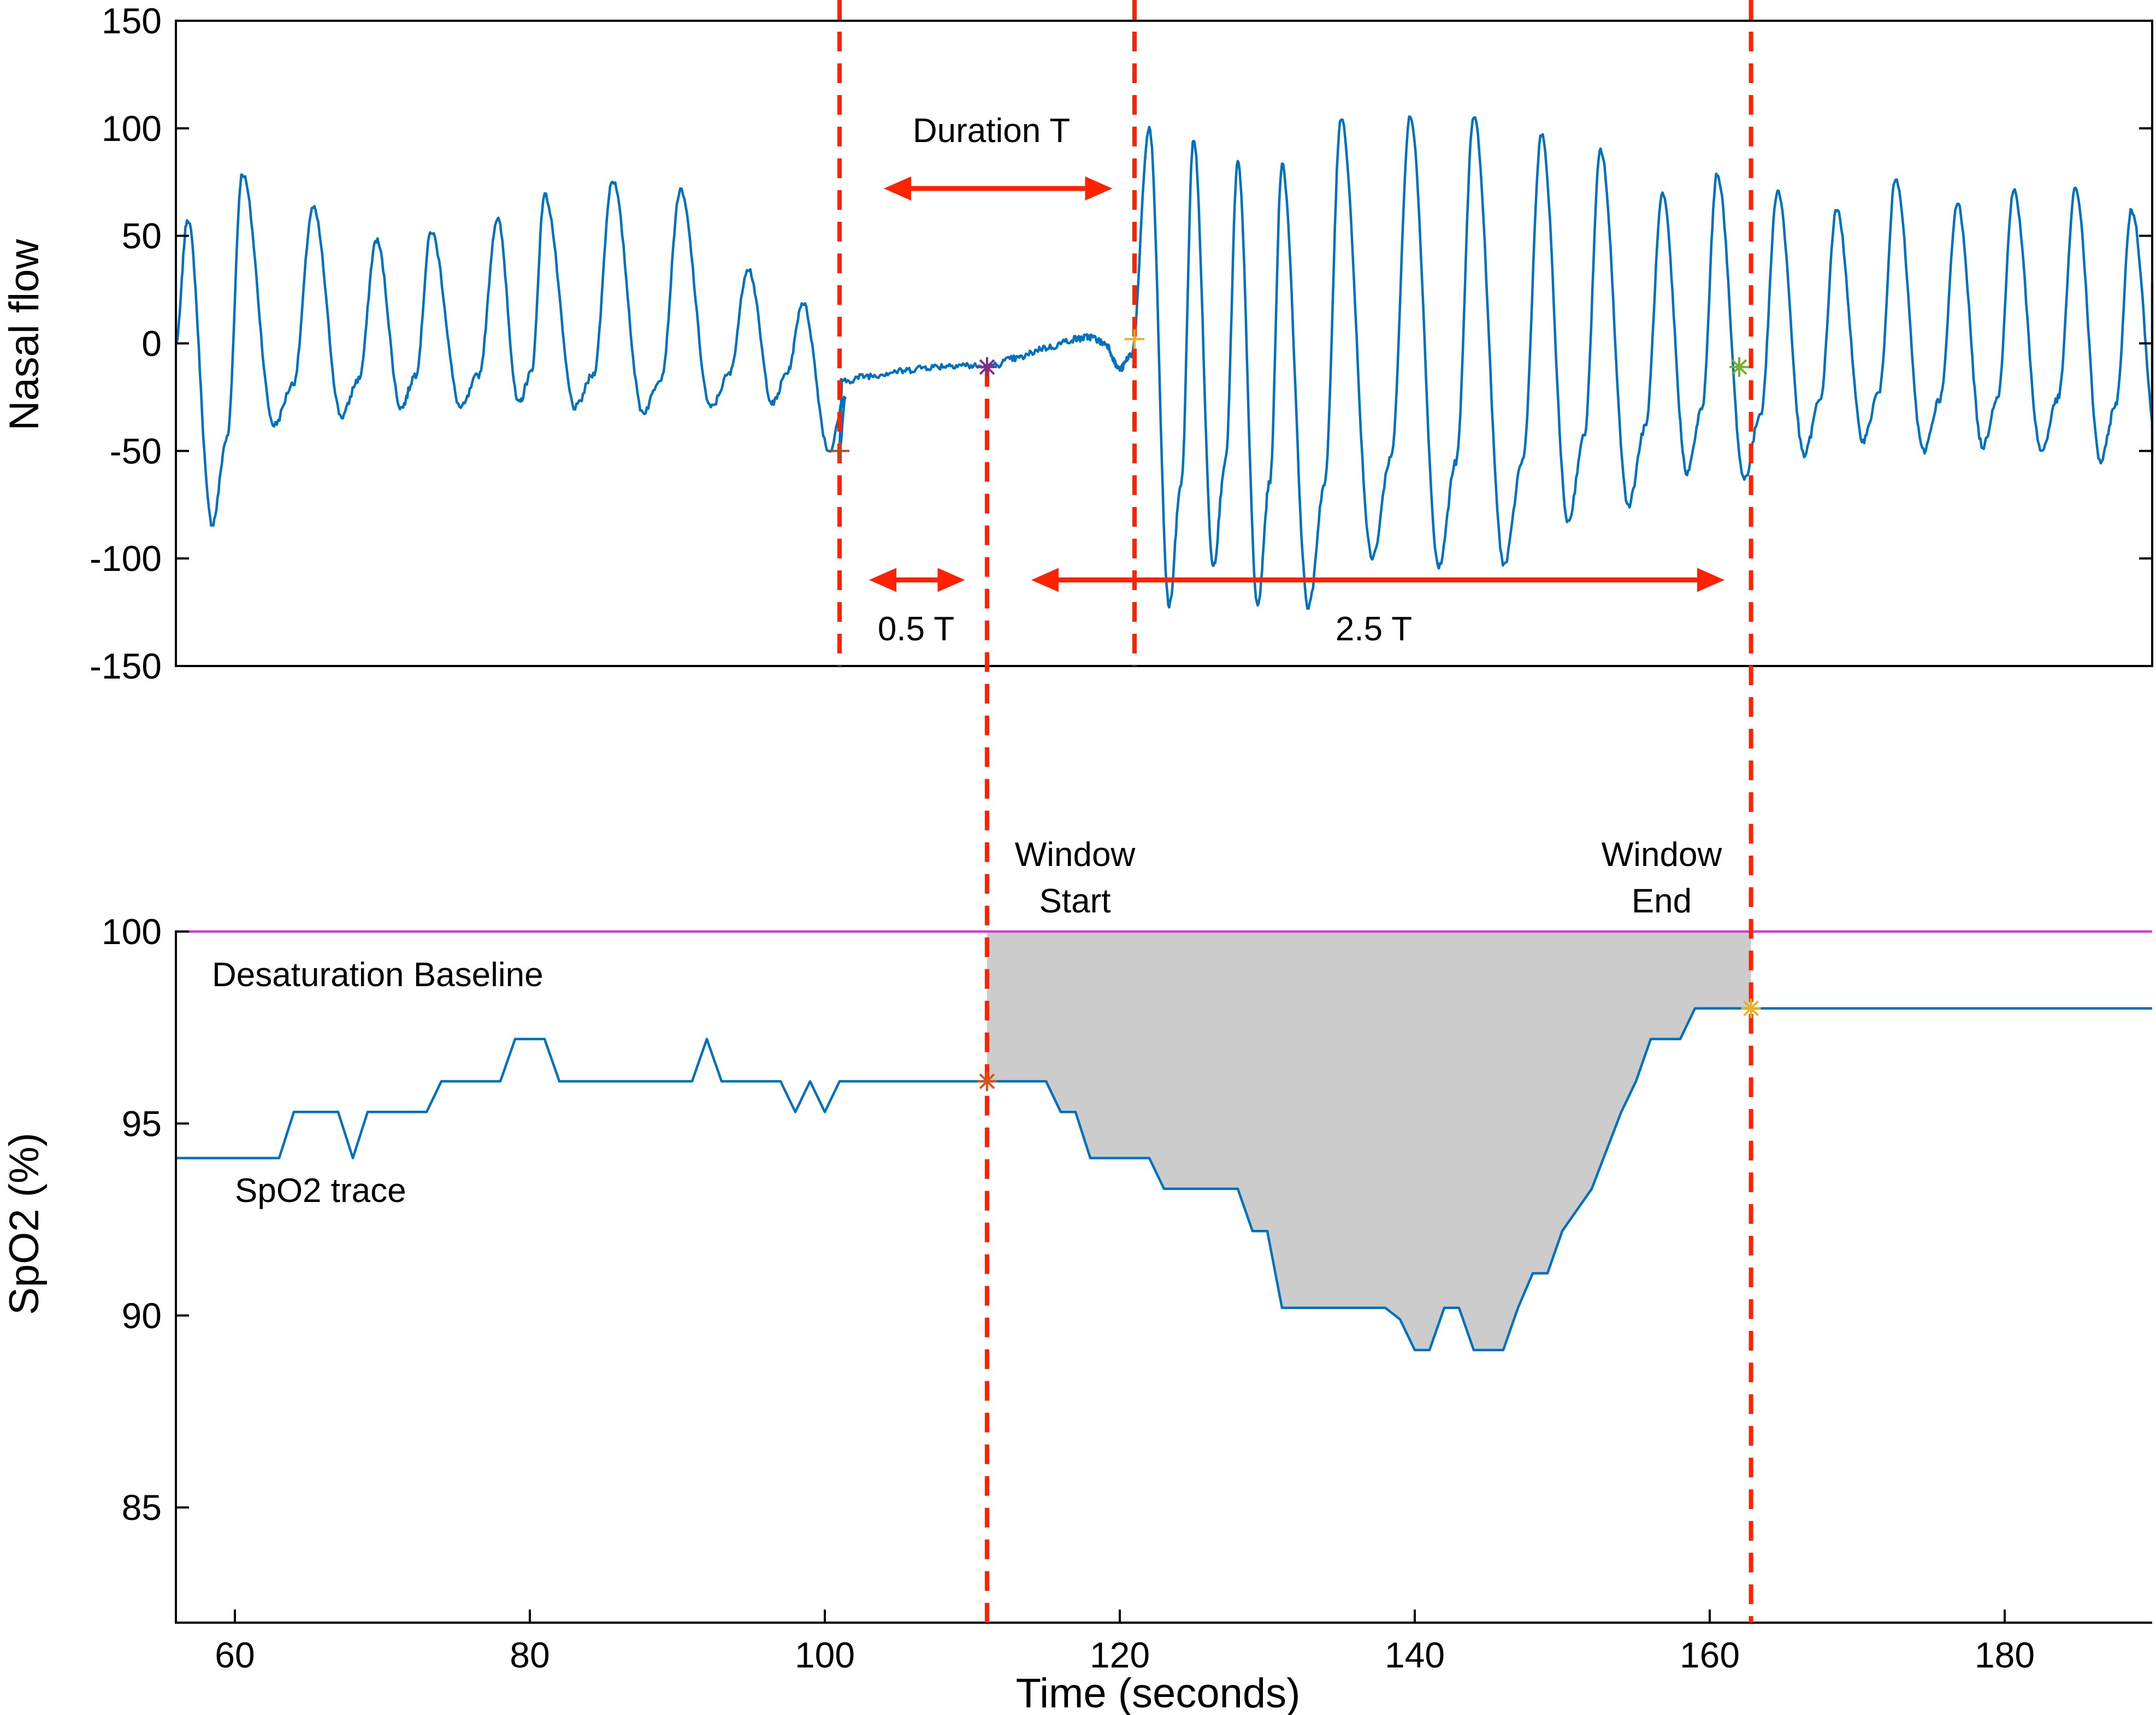  What do you see at coordinates (991, 131) in the screenshot?
I see `duration-t-label: Duration T` at bounding box center [991, 131].